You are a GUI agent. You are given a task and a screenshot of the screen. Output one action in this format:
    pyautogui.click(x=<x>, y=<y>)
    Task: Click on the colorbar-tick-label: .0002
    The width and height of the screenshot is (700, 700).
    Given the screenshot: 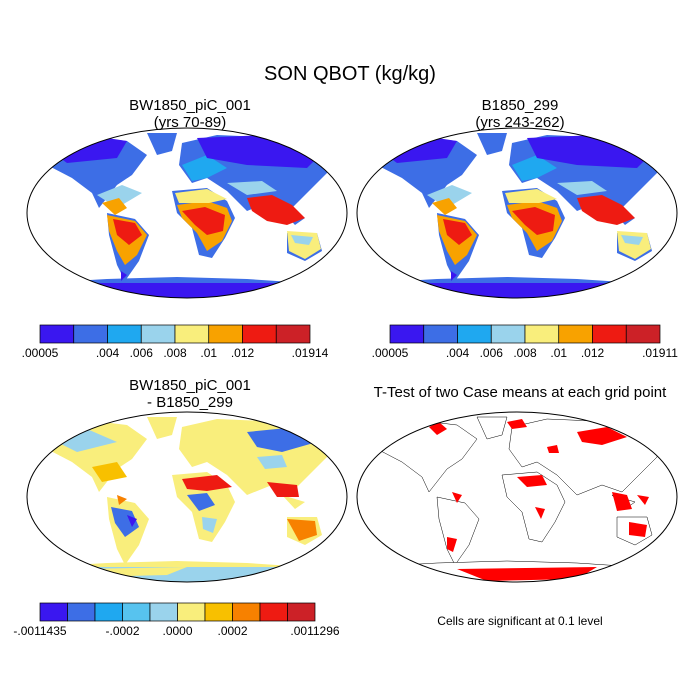 What is the action you would take?
    pyautogui.click(x=232, y=631)
    